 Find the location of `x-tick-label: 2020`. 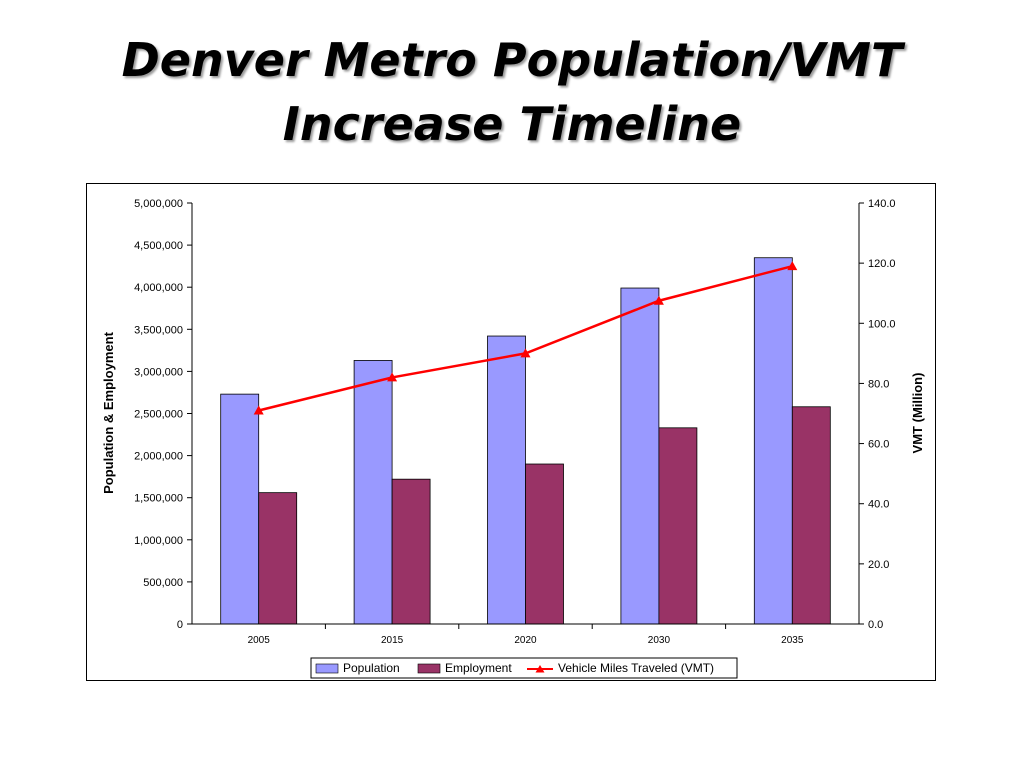

x-tick-label: 2020 is located at coordinates (525, 640).